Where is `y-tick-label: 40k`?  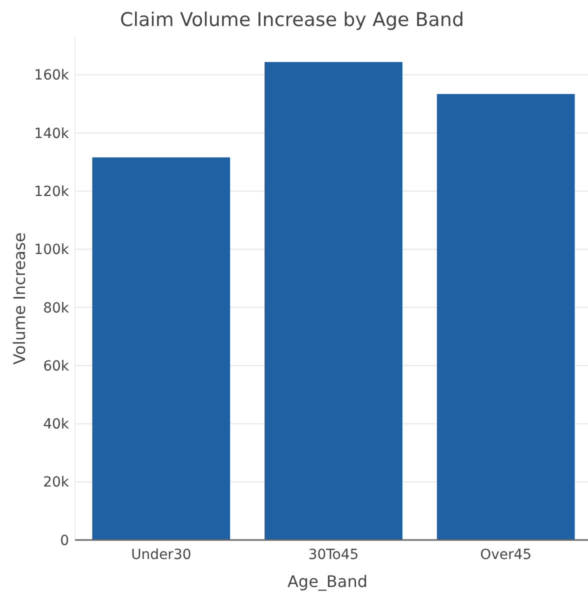 y-tick-label: 40k is located at coordinates (56, 424).